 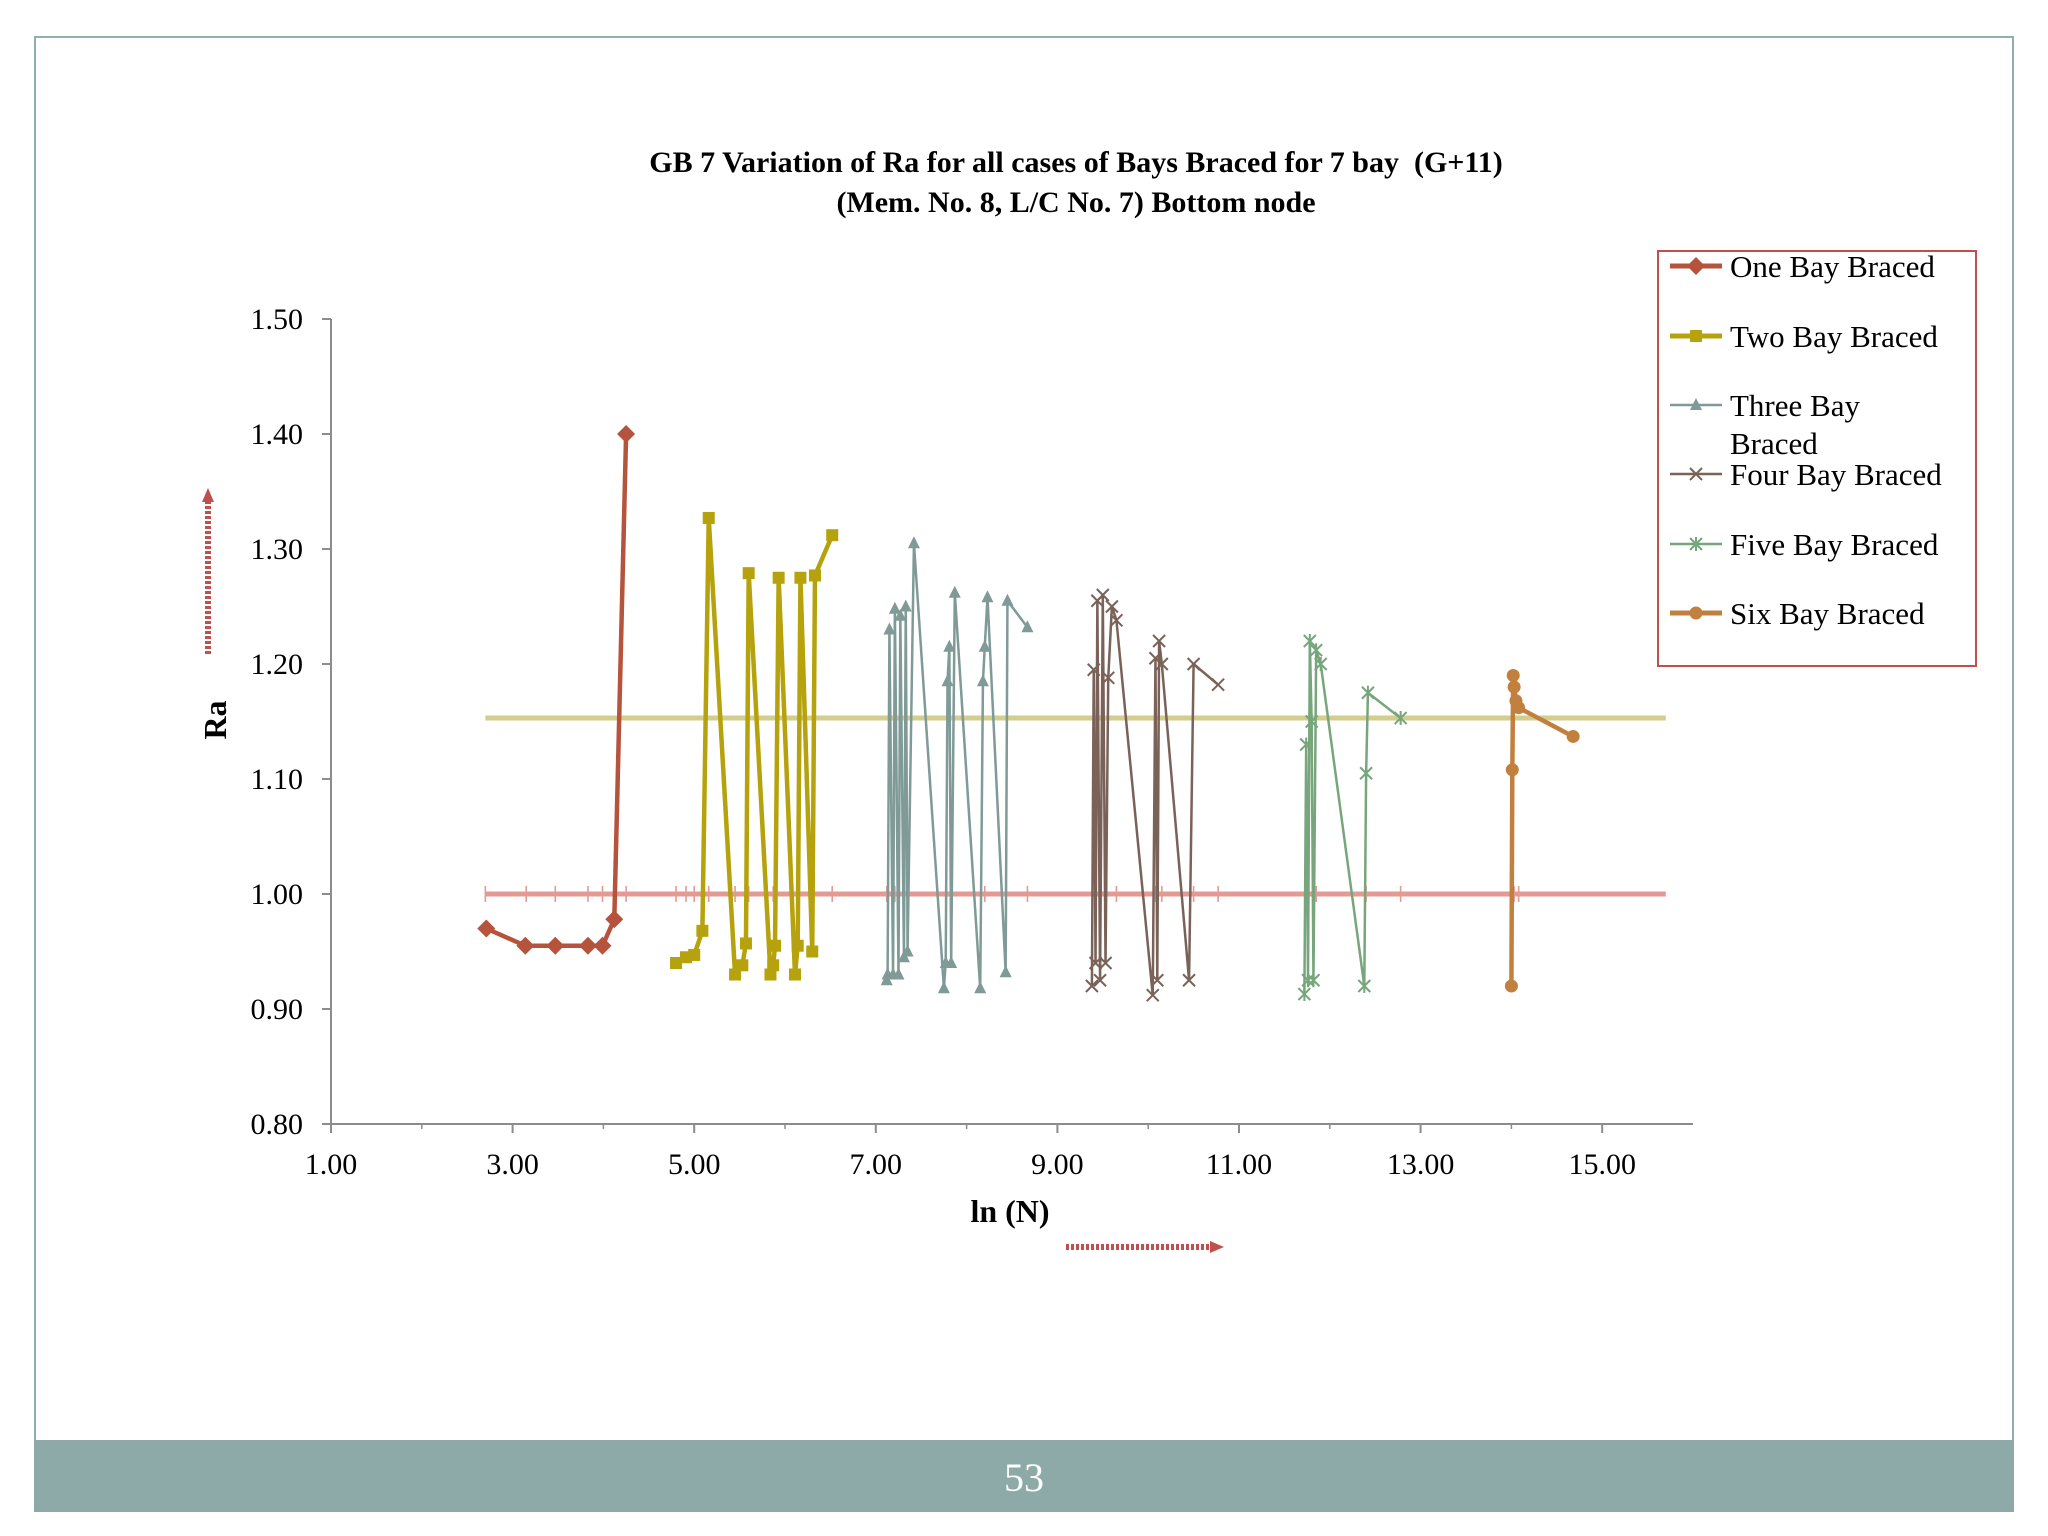 What do you see at coordinates (1804, 336) in the screenshot?
I see `legend-entry-two-bay-braced: Two Bay Braced` at bounding box center [1804, 336].